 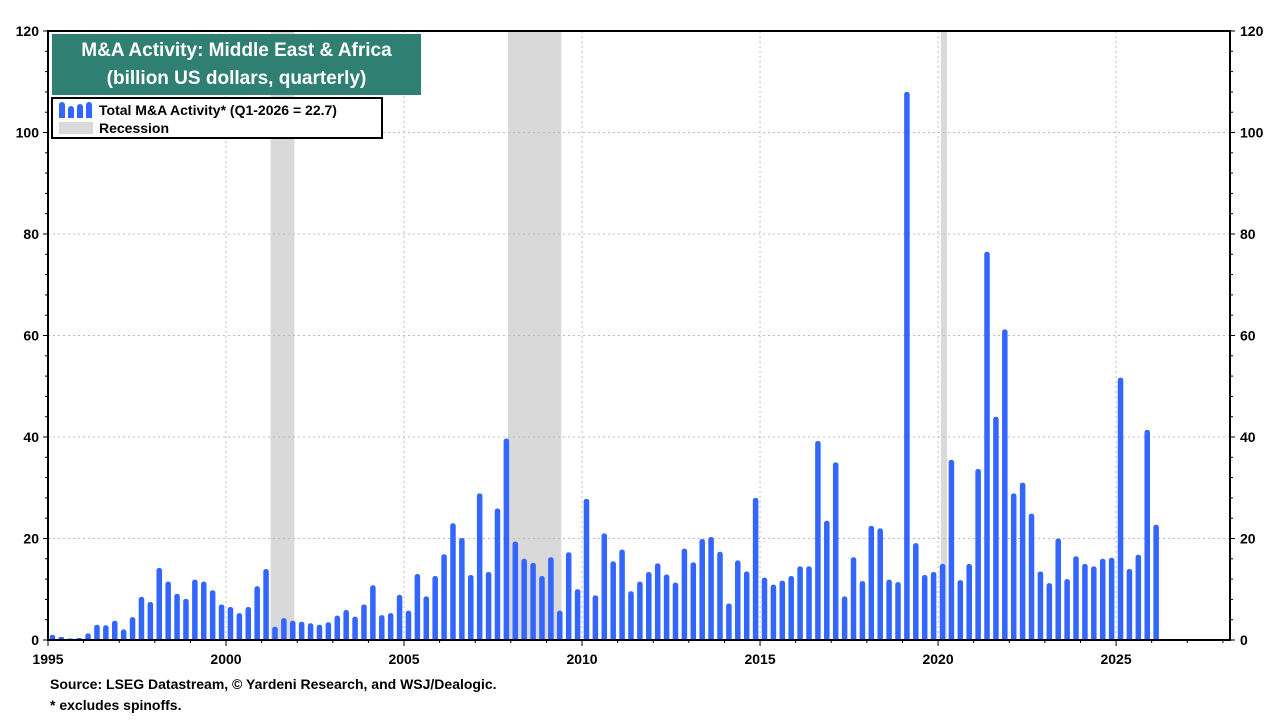 I want to click on bar-q58, so click(x=568, y=596).